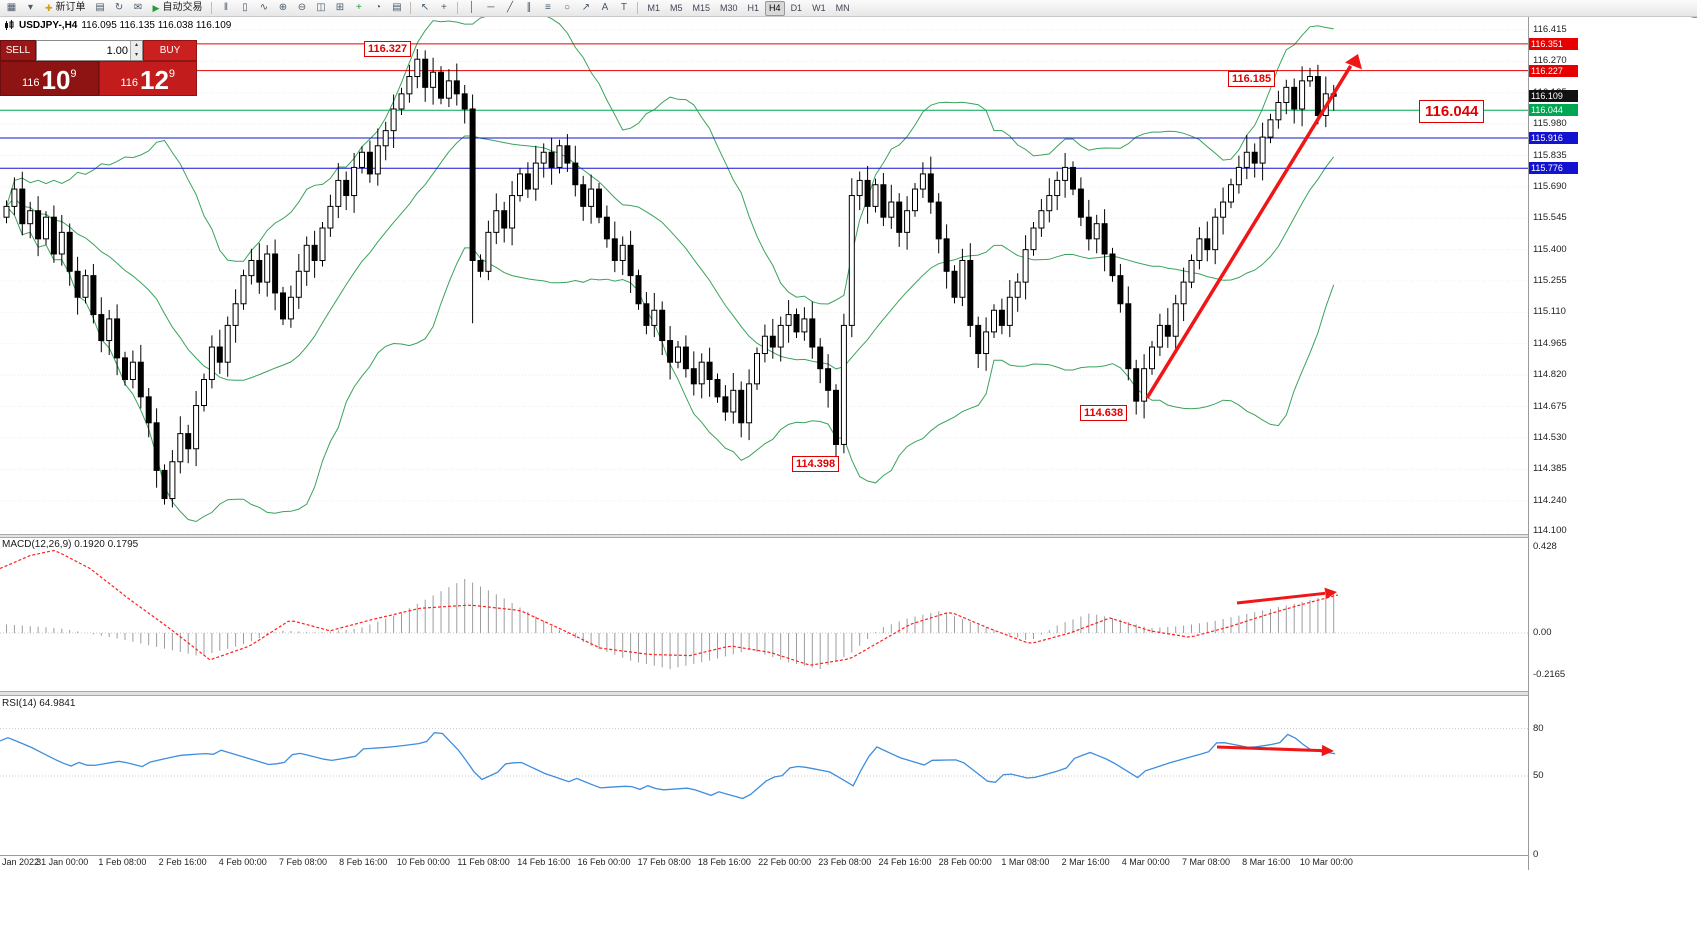 The width and height of the screenshot is (1697, 936). What do you see at coordinates (363, 862) in the screenshot?
I see `time-label: 8 Feb 16:00` at bounding box center [363, 862].